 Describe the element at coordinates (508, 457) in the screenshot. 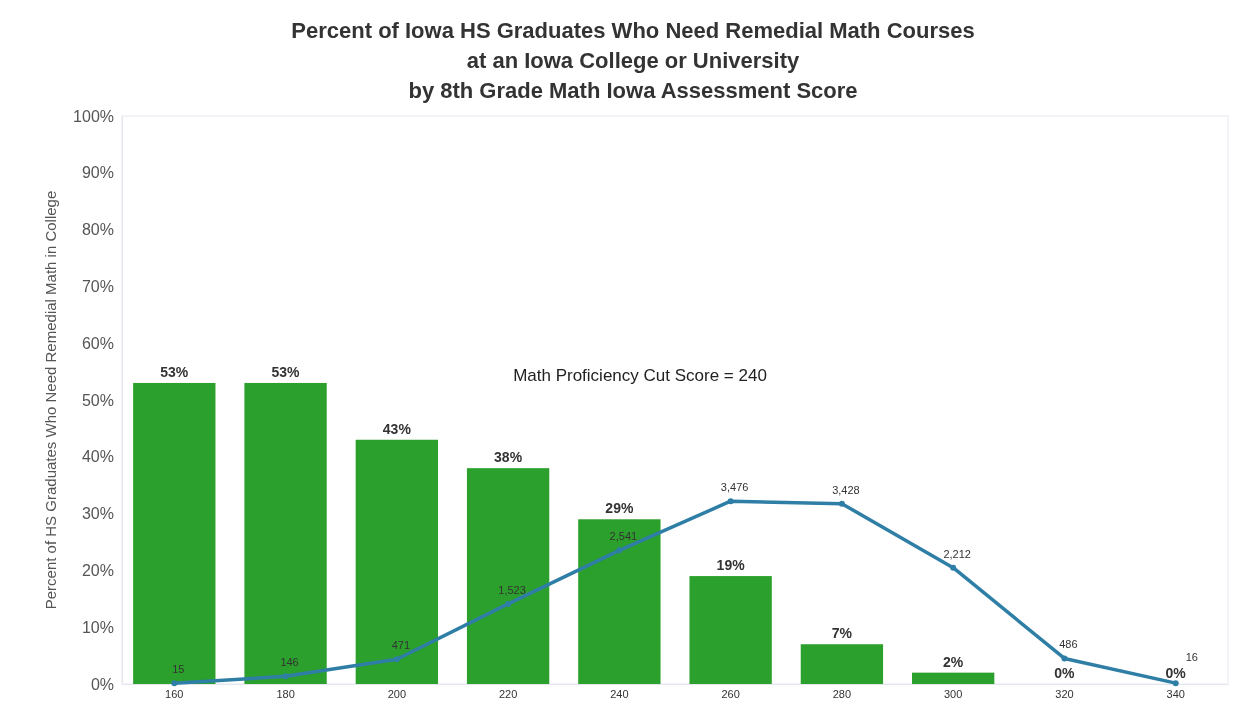

I see `data-label: 38%` at that location.